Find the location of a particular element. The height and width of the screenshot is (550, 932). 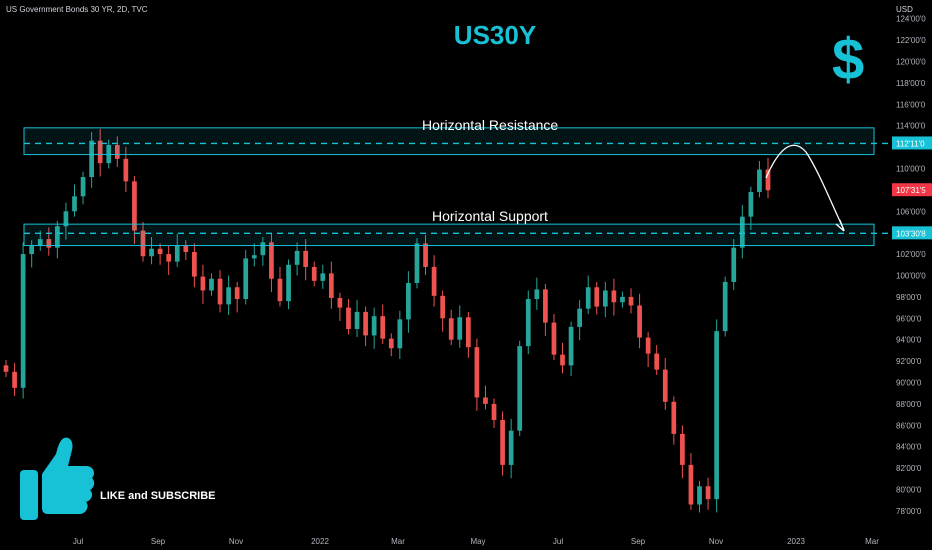

y-tick-label: 120'00'0 is located at coordinates (911, 62).